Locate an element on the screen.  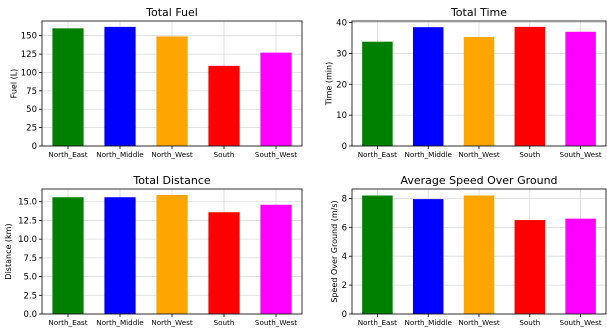
chart-title: Total Time is located at coordinates (478, 12).